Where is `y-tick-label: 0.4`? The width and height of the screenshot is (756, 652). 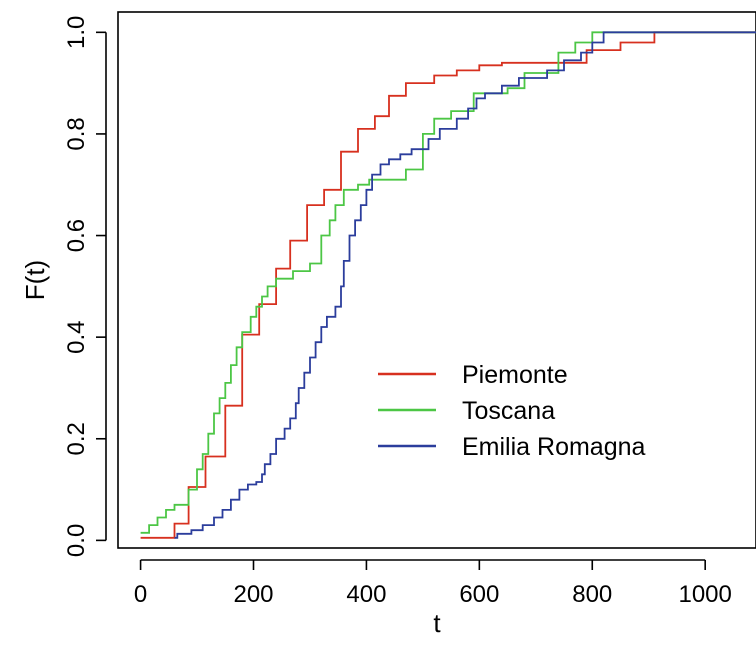
y-tick-label: 0.4 is located at coordinates (76, 336).